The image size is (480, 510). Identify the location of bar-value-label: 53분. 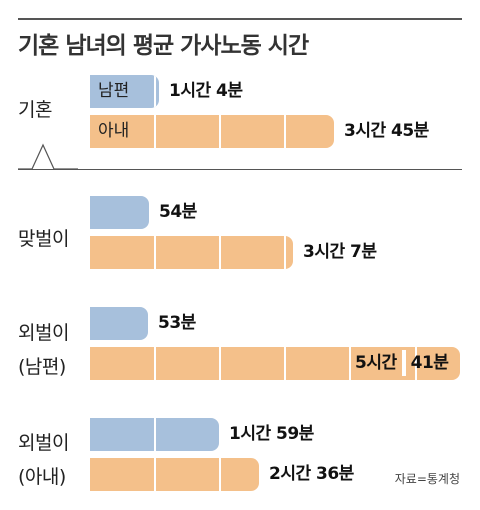
(177, 323).